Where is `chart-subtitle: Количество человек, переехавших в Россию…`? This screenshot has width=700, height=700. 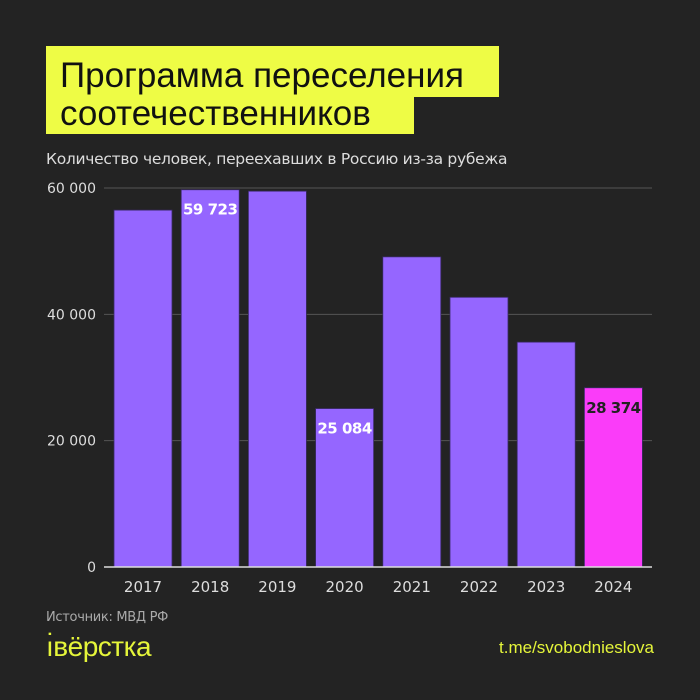 chart-subtitle: Количество человек, переехавших в Россию… is located at coordinates (277, 159).